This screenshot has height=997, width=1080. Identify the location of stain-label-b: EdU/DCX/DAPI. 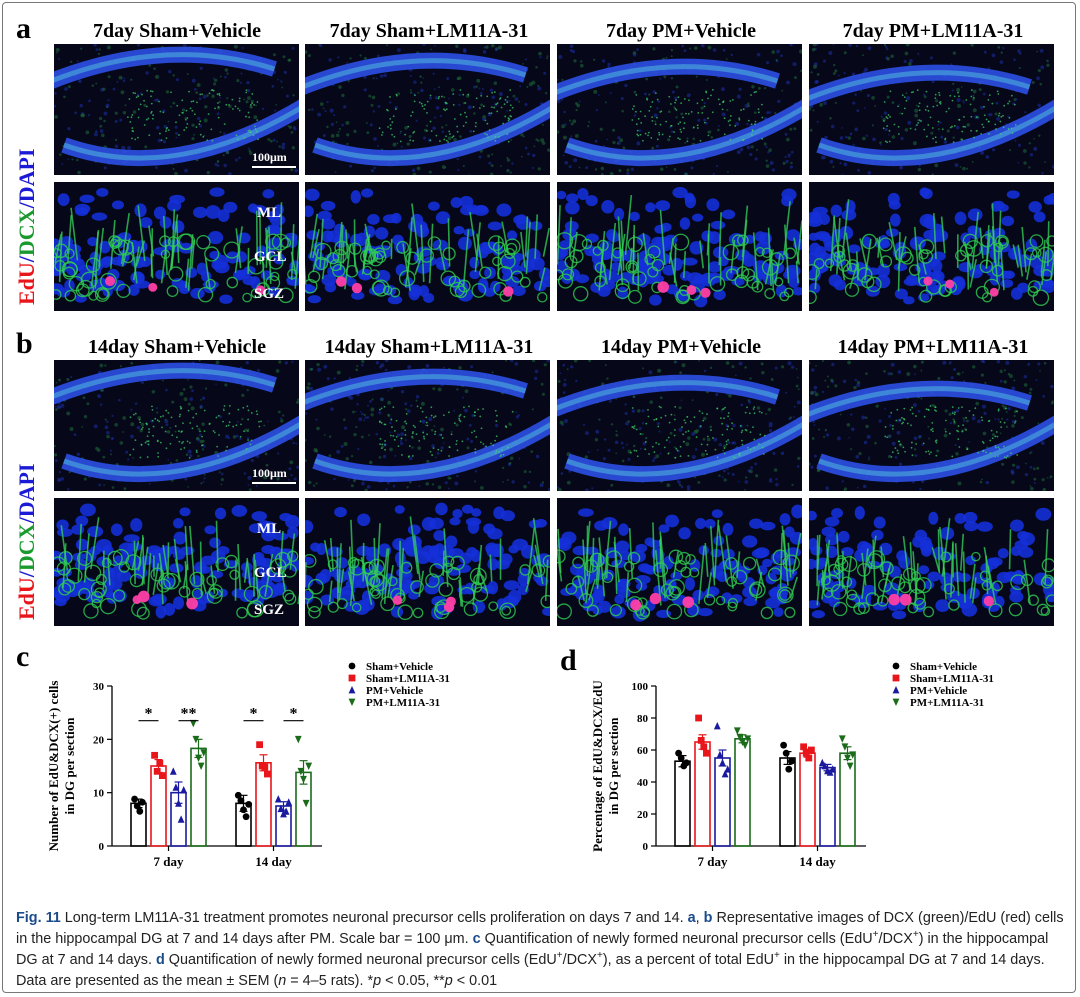
(27, 542).